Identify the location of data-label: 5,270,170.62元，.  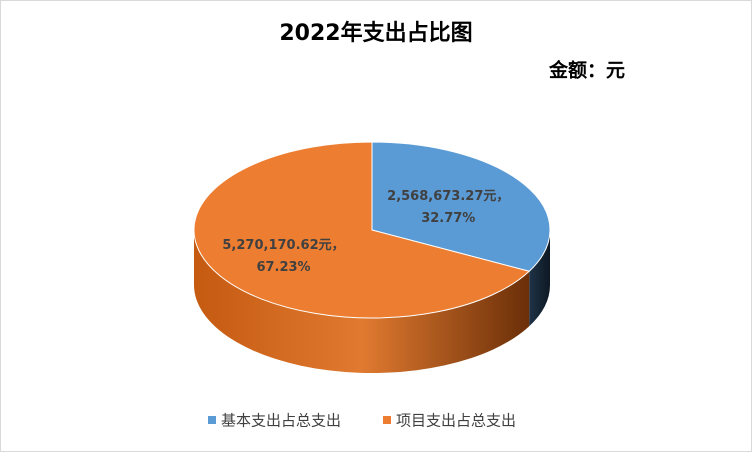
(283, 245).